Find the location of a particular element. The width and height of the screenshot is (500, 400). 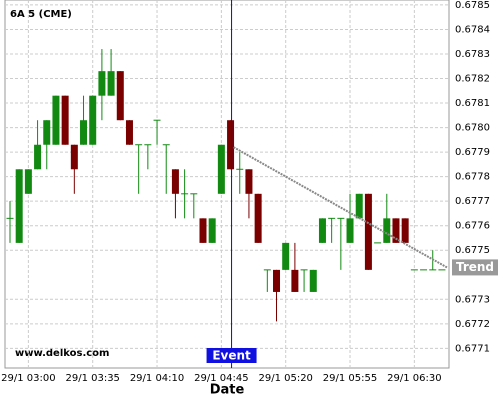

x-tick-label: 29/1 04:10 is located at coordinates (157, 378).